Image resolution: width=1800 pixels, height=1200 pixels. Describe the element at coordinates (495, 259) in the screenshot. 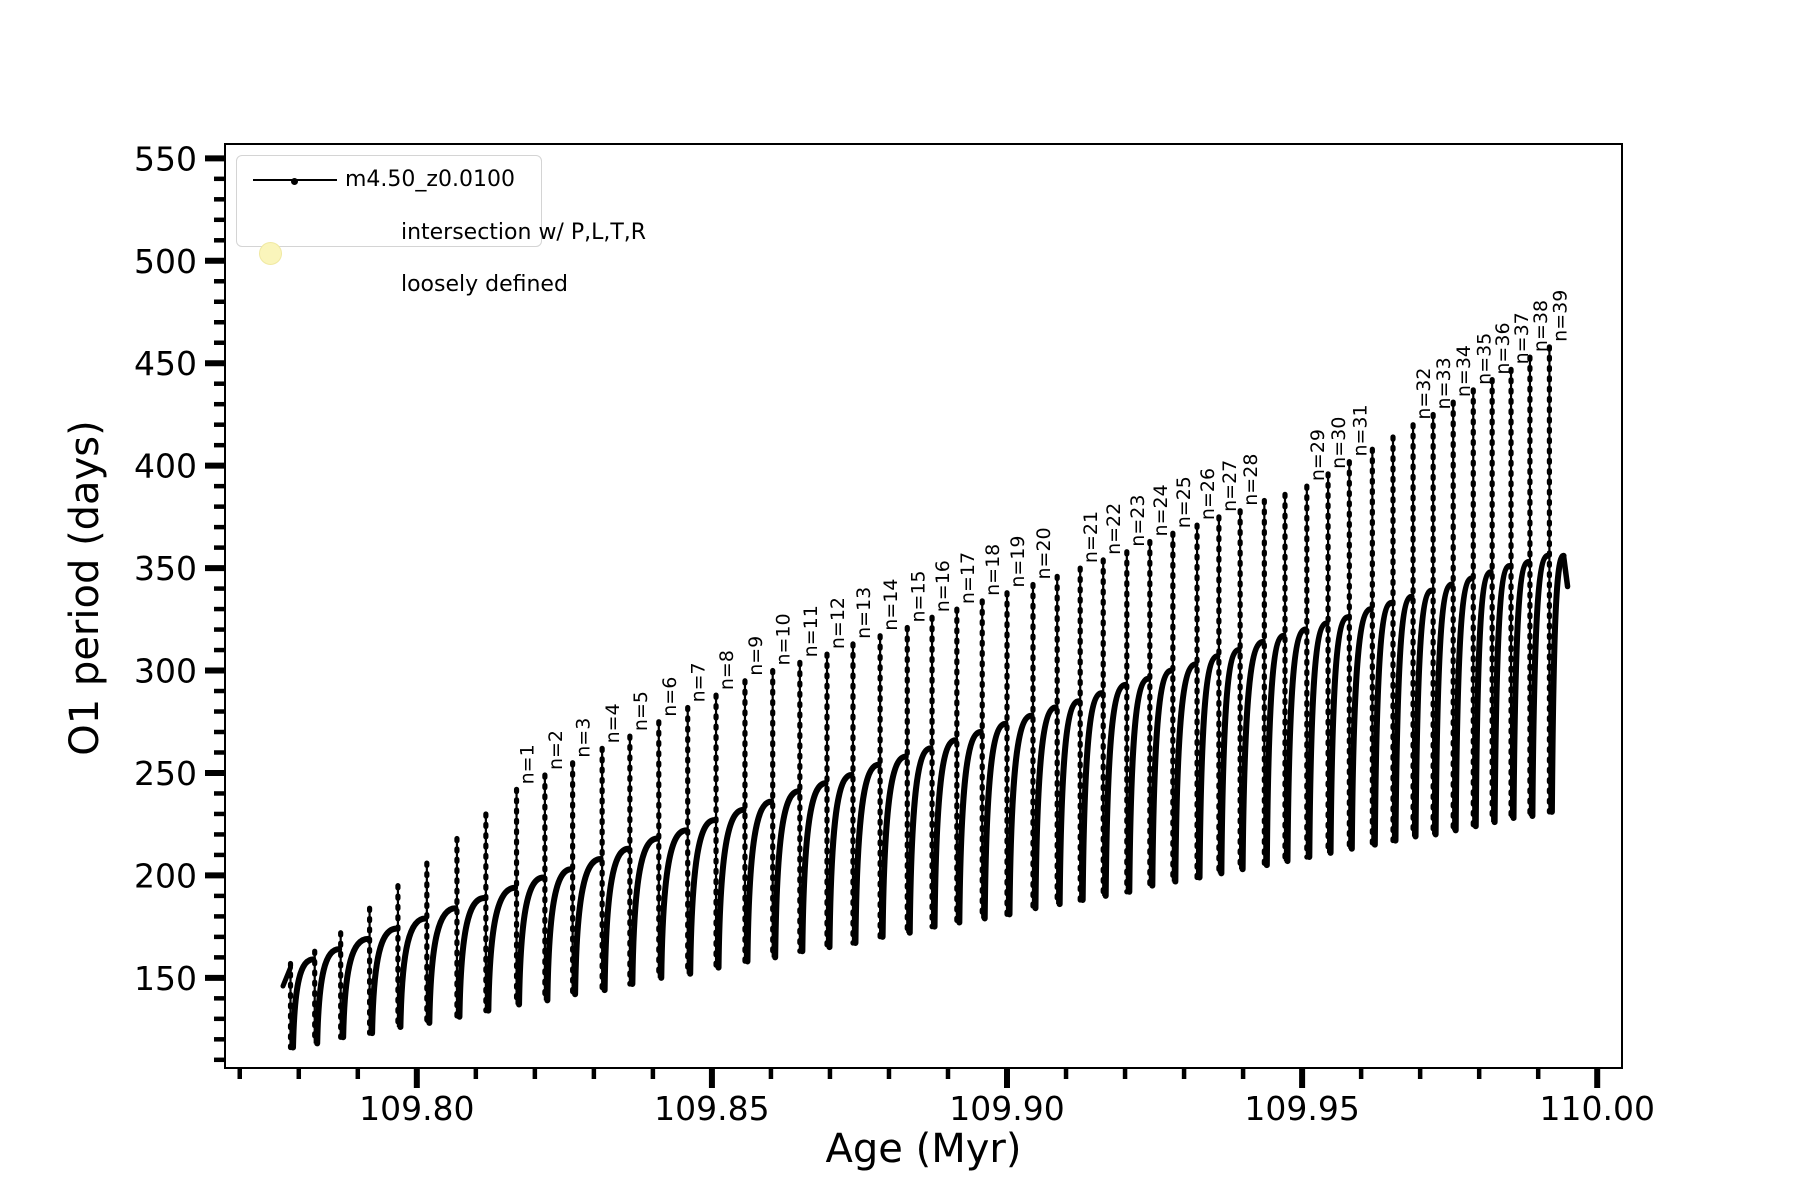

I see `legend-intersection-label: intersection w/ P,L,T,R loosely defined` at that location.